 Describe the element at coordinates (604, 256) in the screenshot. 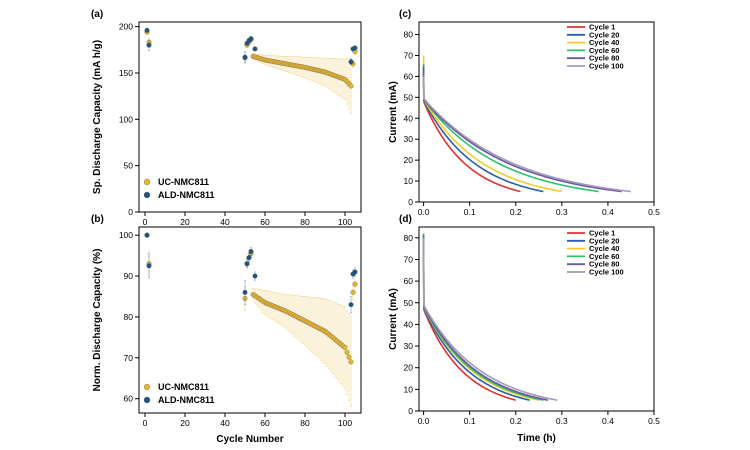

I see `legend-label: Cycle 60` at that location.